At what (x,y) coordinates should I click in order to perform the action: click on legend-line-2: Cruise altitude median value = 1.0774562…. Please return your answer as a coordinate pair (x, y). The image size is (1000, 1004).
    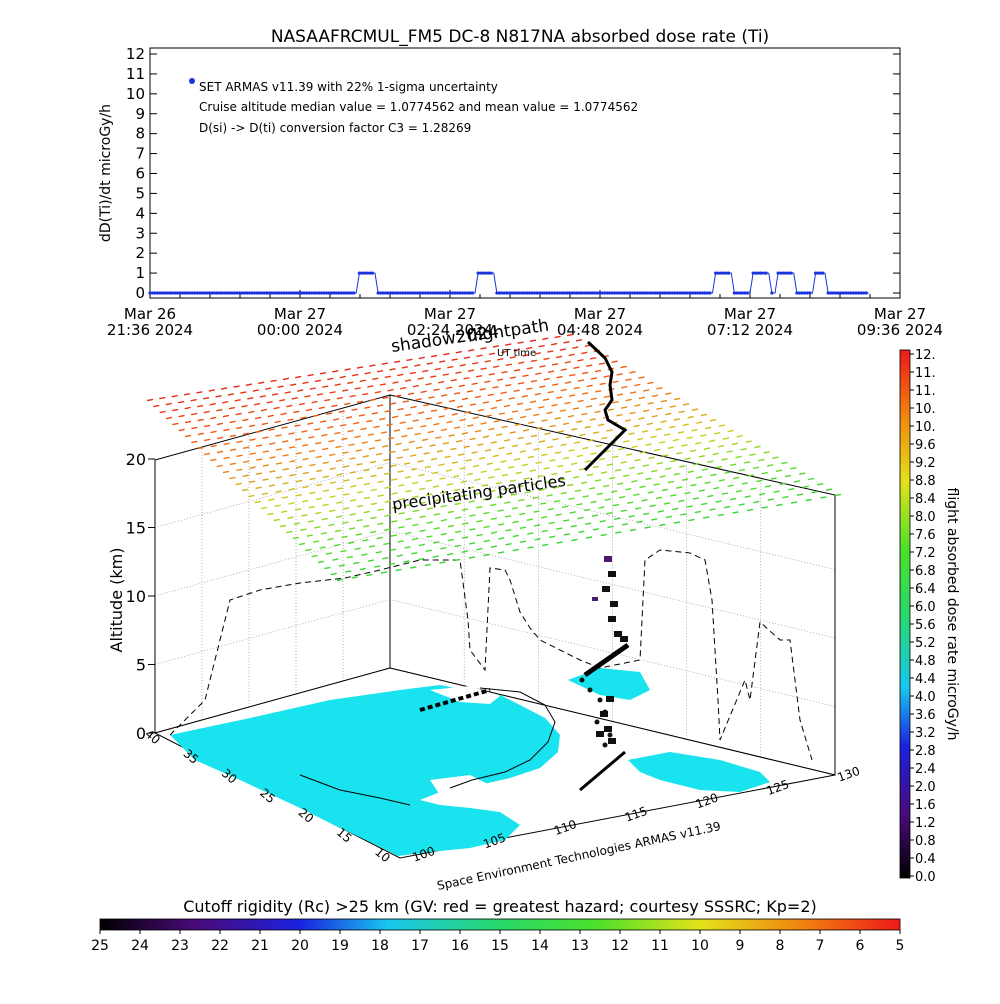
    Looking at the image, I should click on (418, 107).